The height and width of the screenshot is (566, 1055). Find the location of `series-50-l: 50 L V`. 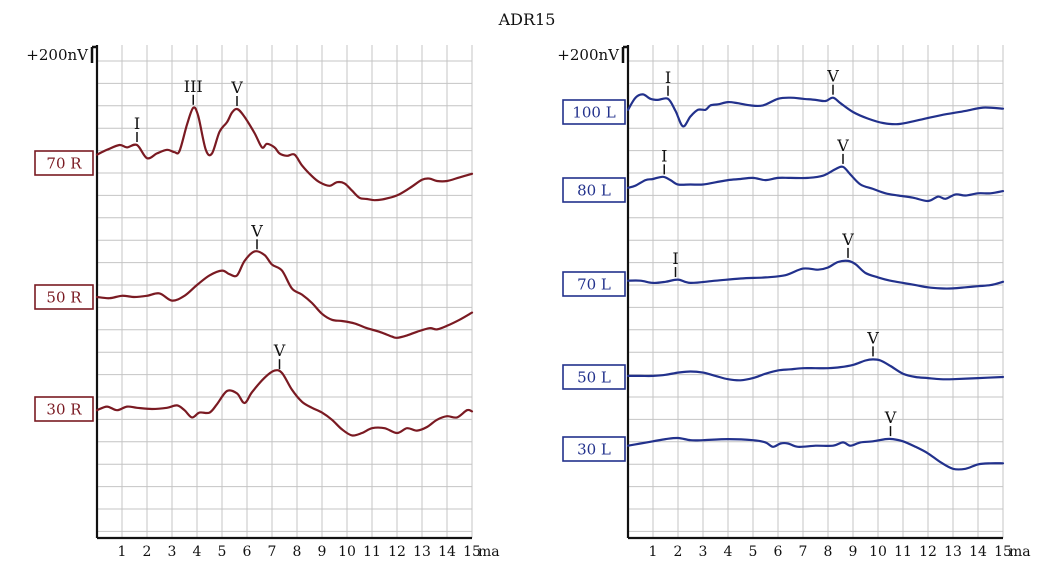

series-50-l: 50 L V is located at coordinates (783, 359).